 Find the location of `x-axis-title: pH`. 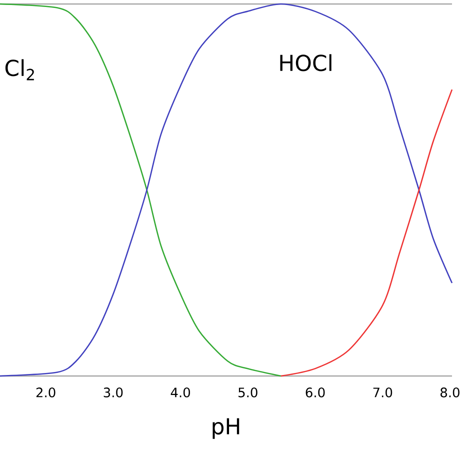

x-axis-title: pH is located at coordinates (226, 428).